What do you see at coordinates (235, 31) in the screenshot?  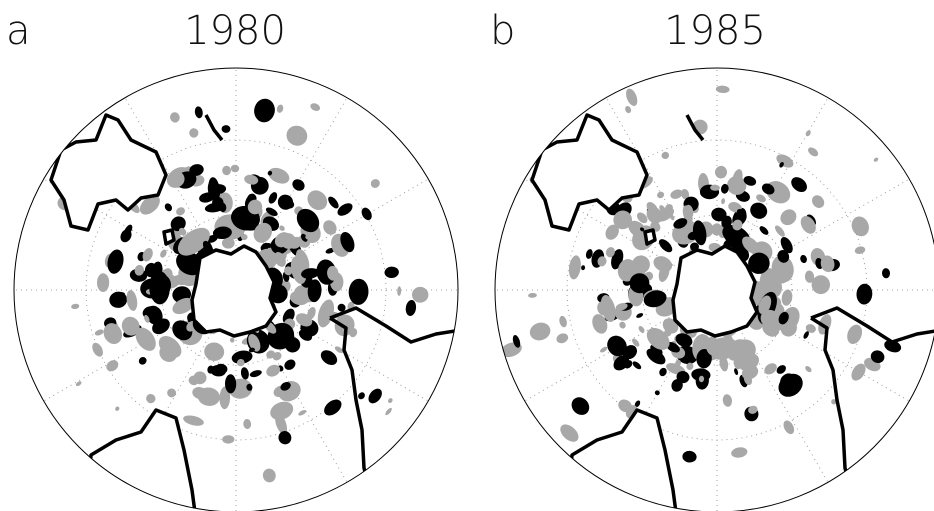 I see `panel-year: 1980` at bounding box center [235, 31].